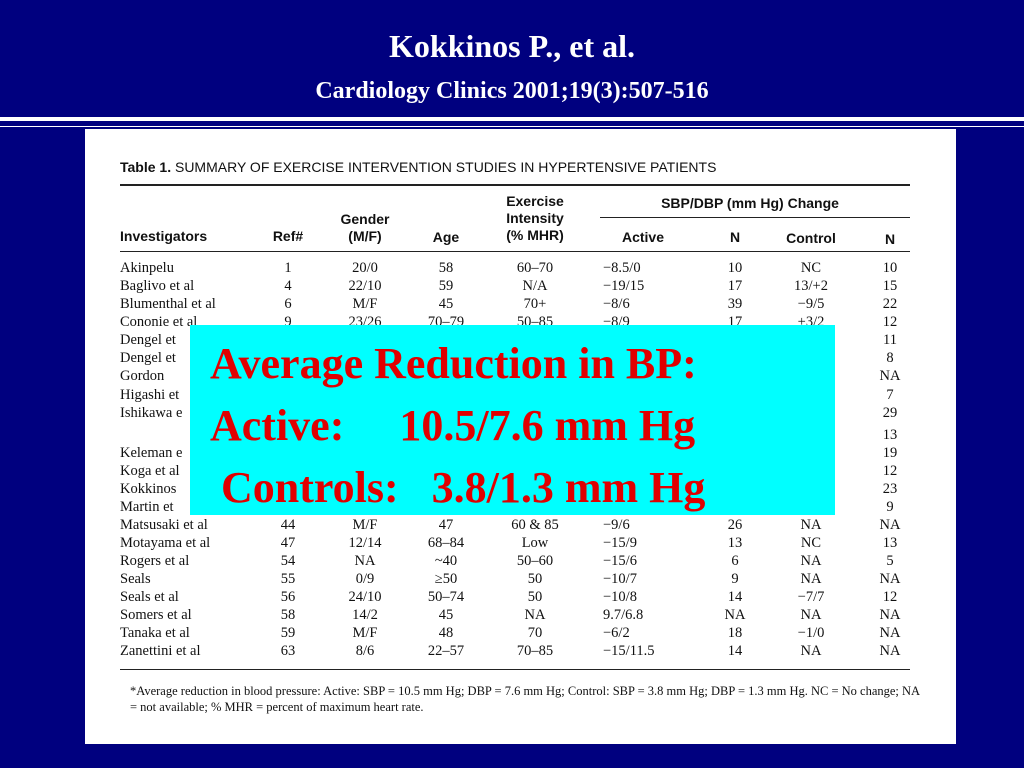 The height and width of the screenshot is (768, 1024). I want to click on control-n-cell: 8, so click(890, 358).